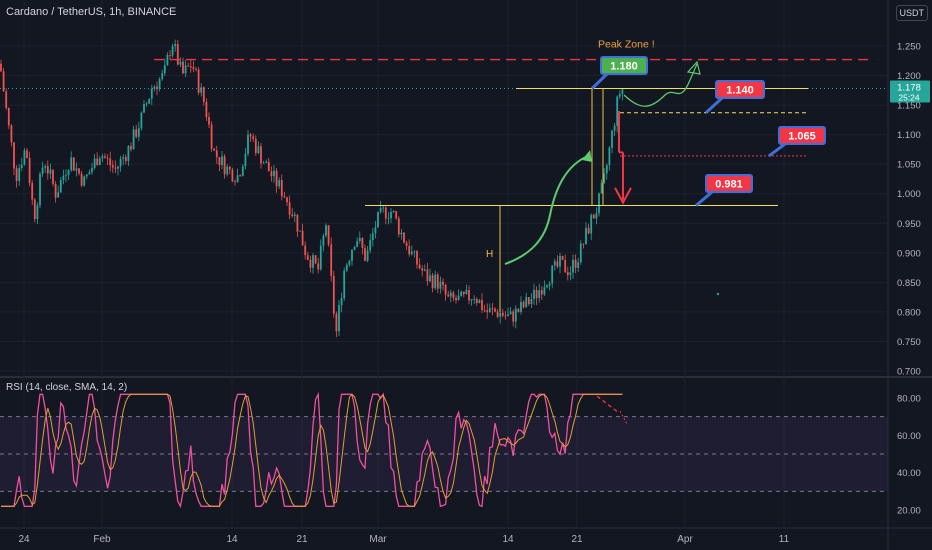 This screenshot has width=932, height=550. I want to click on rsi-tick-label: 20.00, so click(909, 511).